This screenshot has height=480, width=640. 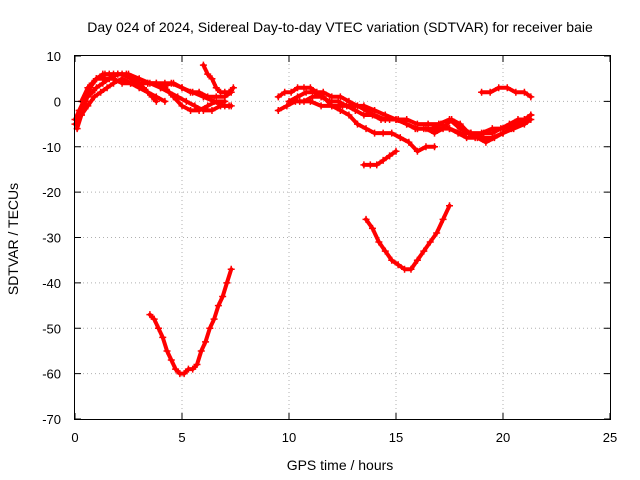 I want to click on y-tick-label: -10, so click(x=51, y=147).